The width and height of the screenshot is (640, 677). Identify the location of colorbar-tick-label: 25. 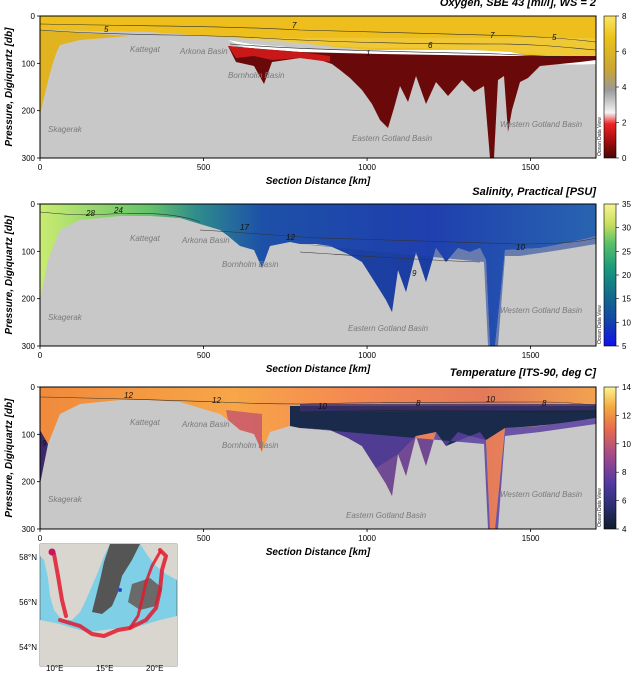
(626, 251).